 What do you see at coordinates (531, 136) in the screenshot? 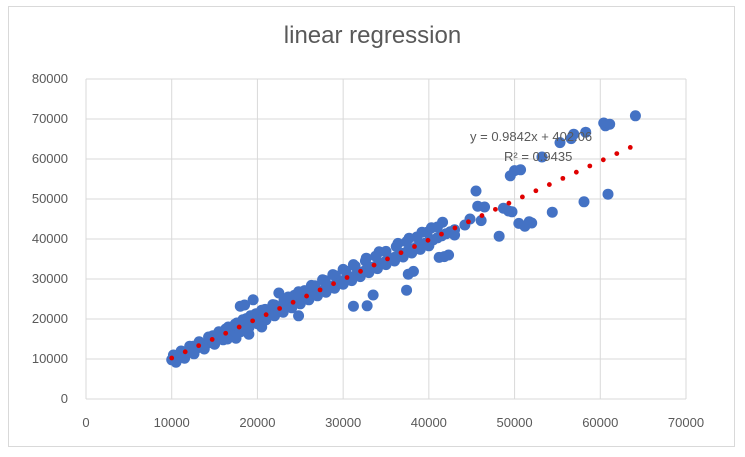
I see `trendline-equation: y = 0.9842x + 402.06` at bounding box center [531, 136].